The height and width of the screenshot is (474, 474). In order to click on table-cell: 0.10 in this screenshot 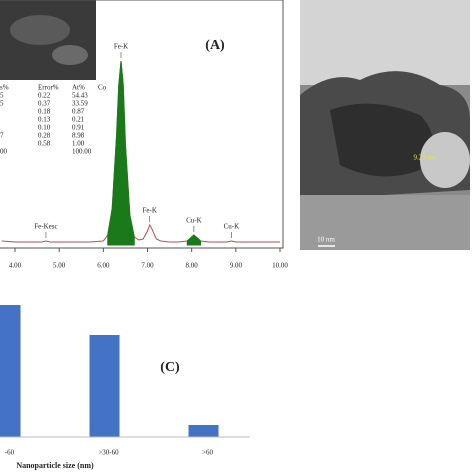, I will do `click(44, 128)`.